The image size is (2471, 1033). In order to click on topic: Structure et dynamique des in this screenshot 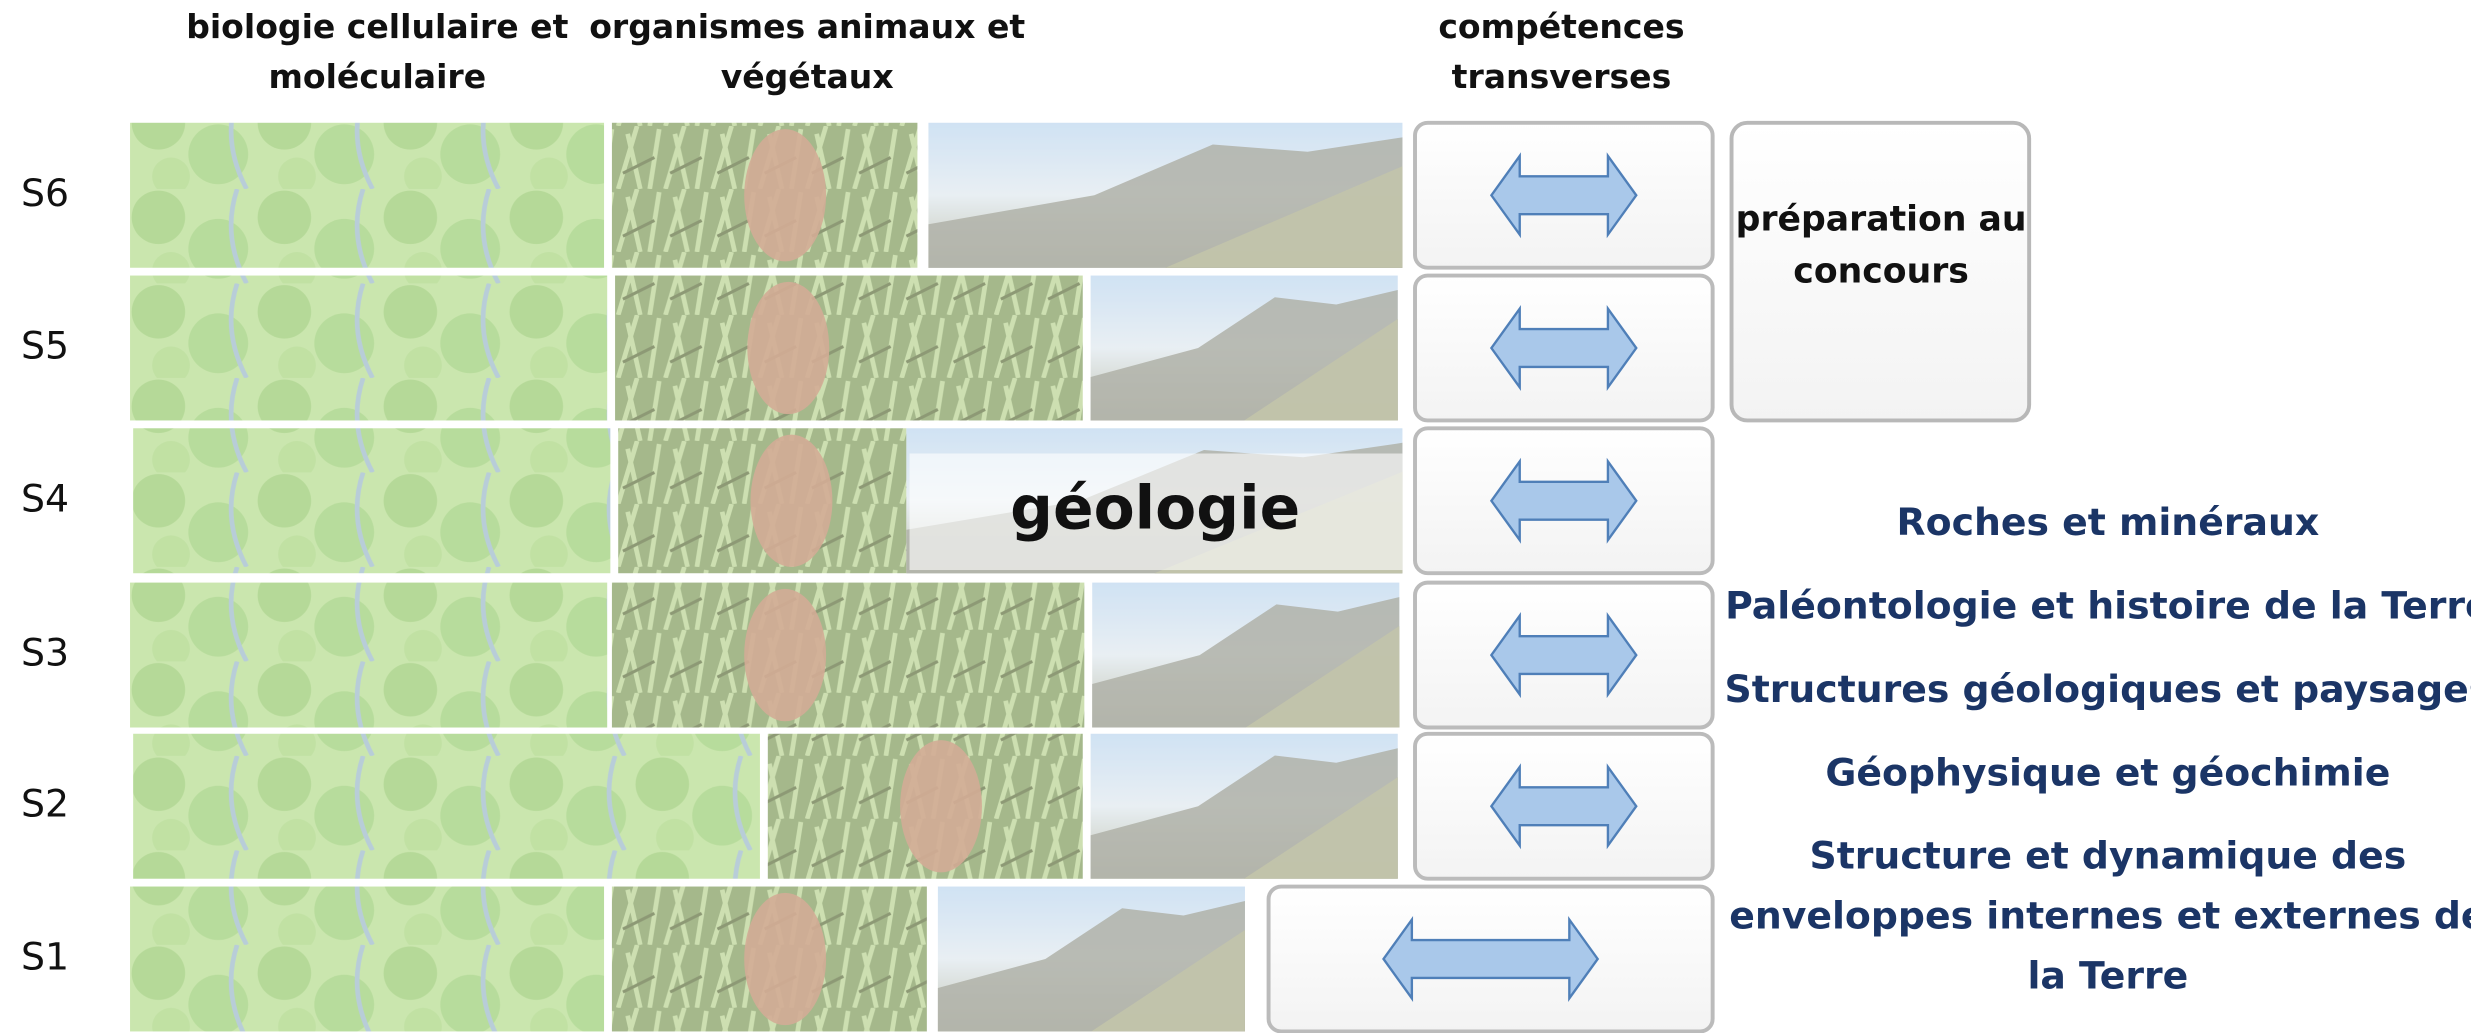, I will do `click(2108, 856)`.